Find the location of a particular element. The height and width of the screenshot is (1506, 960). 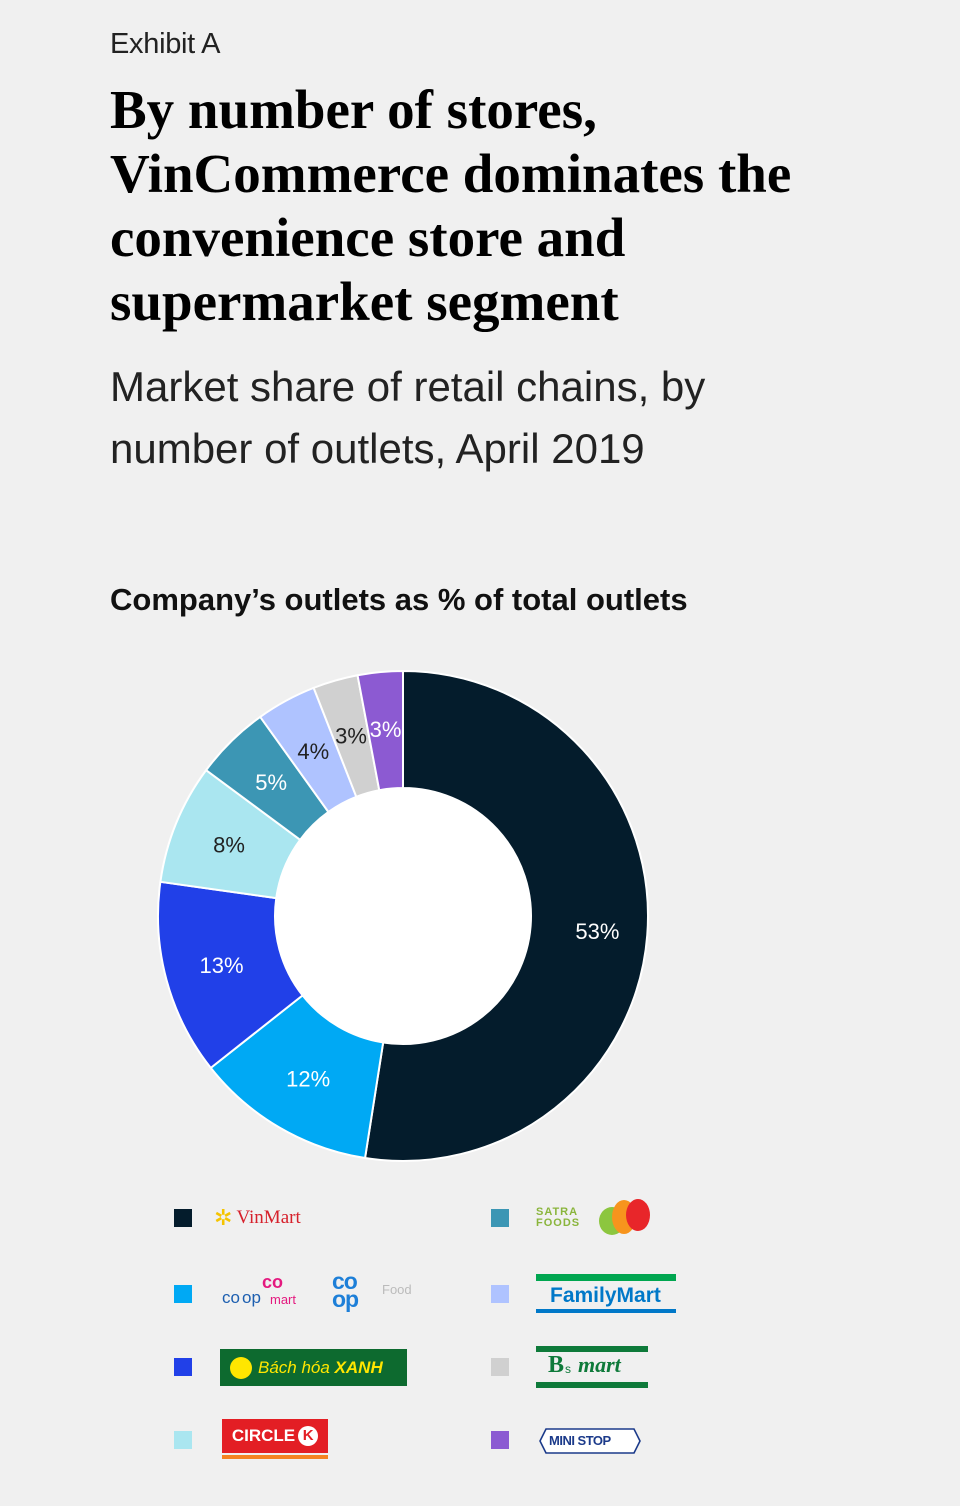

slice-label-satra-foods: 5% is located at coordinates (271, 782).